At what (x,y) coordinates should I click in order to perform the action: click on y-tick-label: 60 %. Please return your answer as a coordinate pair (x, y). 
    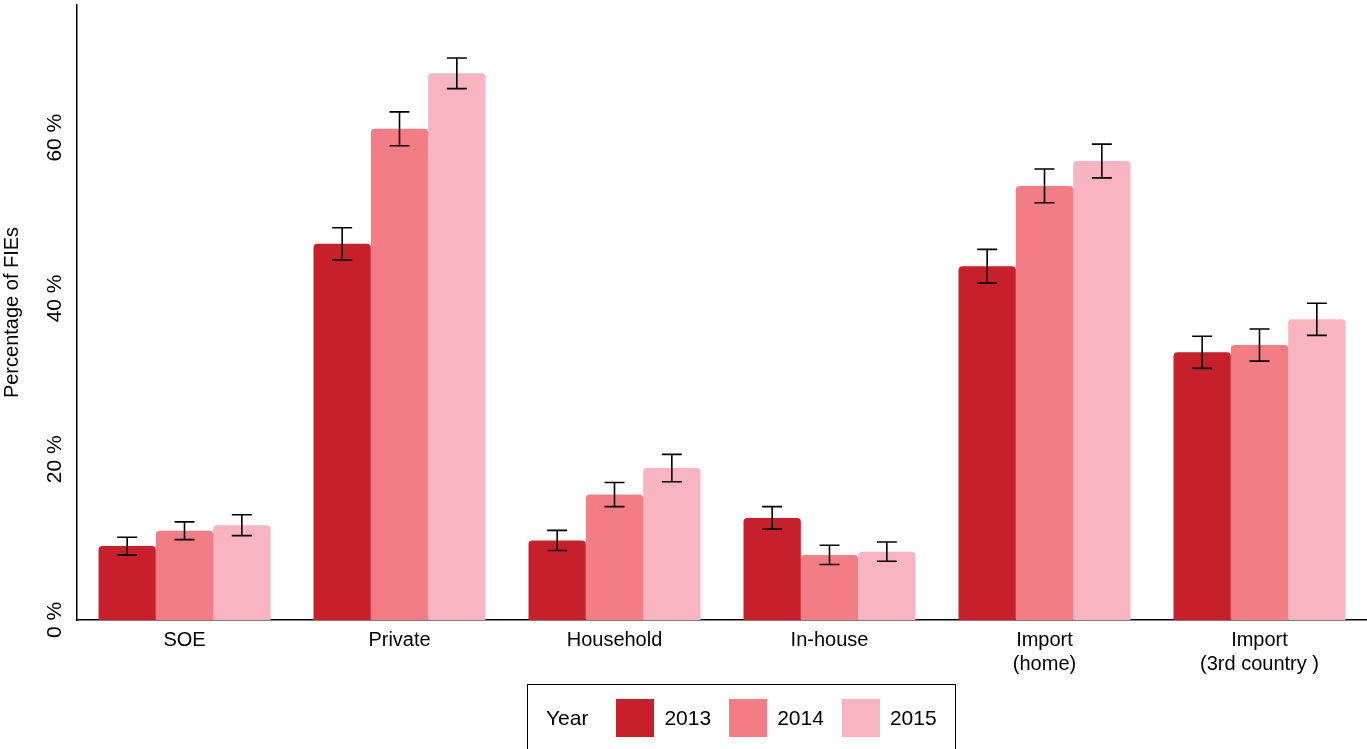
    Looking at the image, I should click on (53, 137).